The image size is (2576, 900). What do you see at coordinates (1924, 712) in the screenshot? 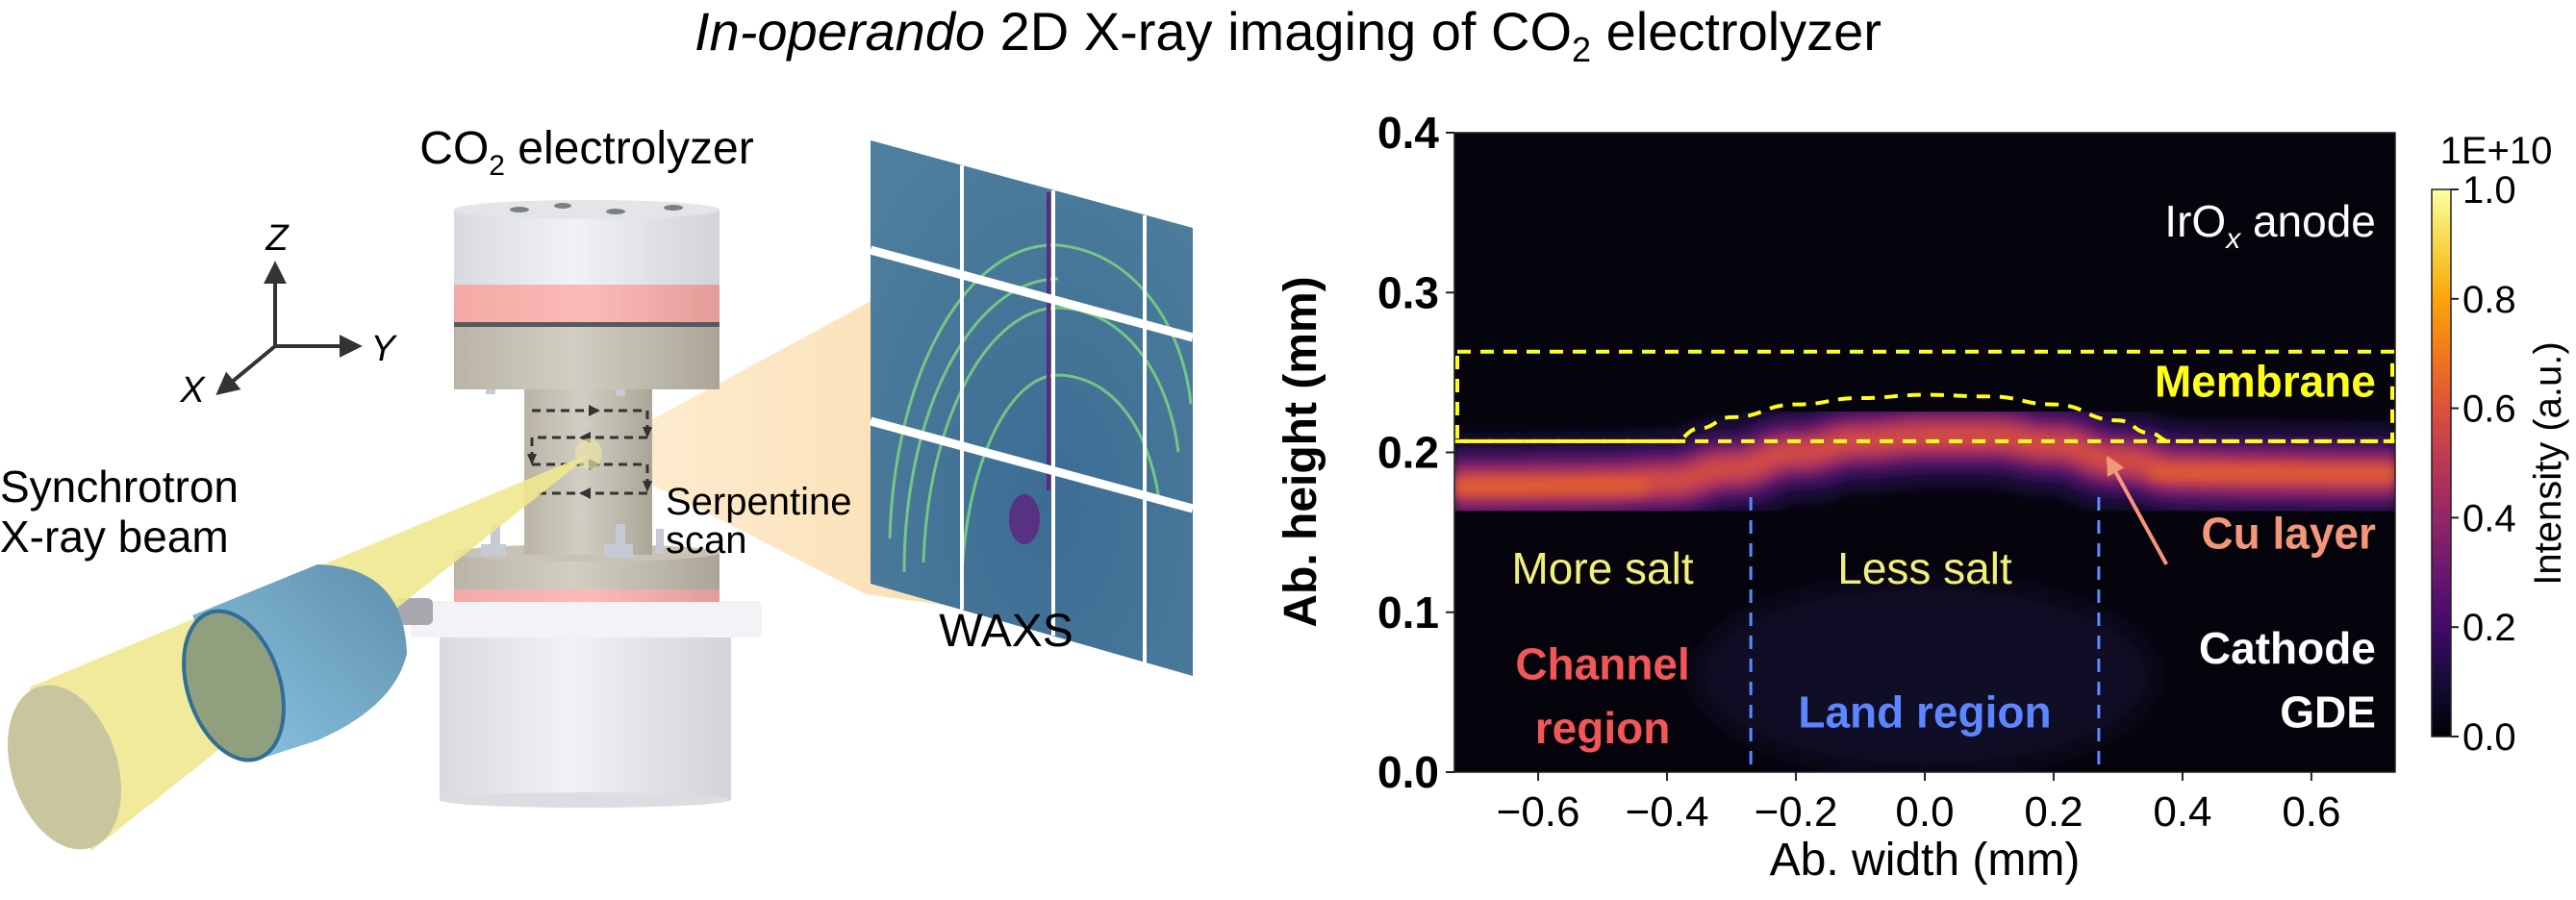
I see `annotation-7: Land region` at bounding box center [1924, 712].